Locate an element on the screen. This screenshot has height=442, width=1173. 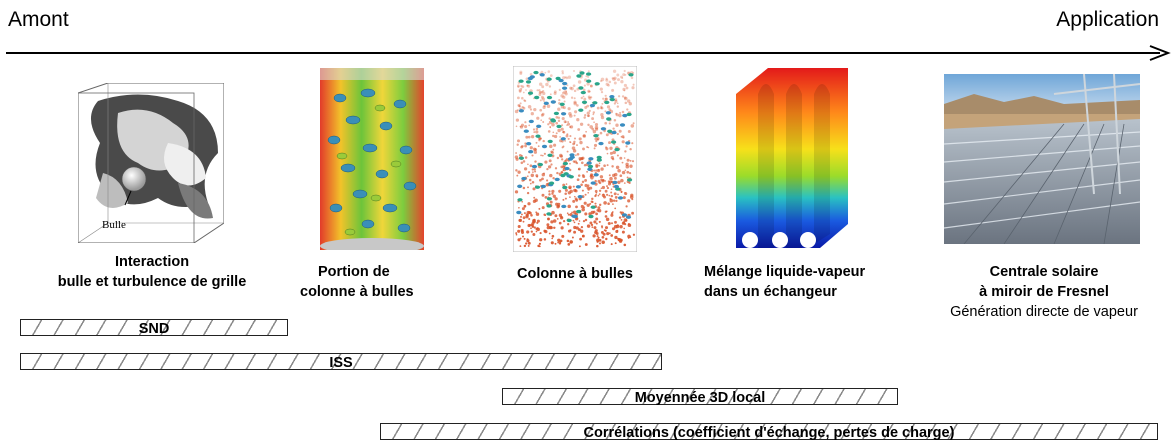
method-label: Moyennée 3D local is located at coordinates (700, 398).